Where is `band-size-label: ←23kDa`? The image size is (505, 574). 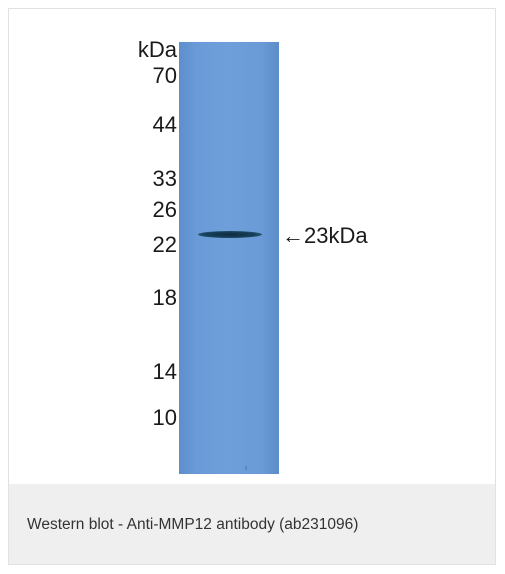
band-size-label: ←23kDa is located at coordinates (325, 235).